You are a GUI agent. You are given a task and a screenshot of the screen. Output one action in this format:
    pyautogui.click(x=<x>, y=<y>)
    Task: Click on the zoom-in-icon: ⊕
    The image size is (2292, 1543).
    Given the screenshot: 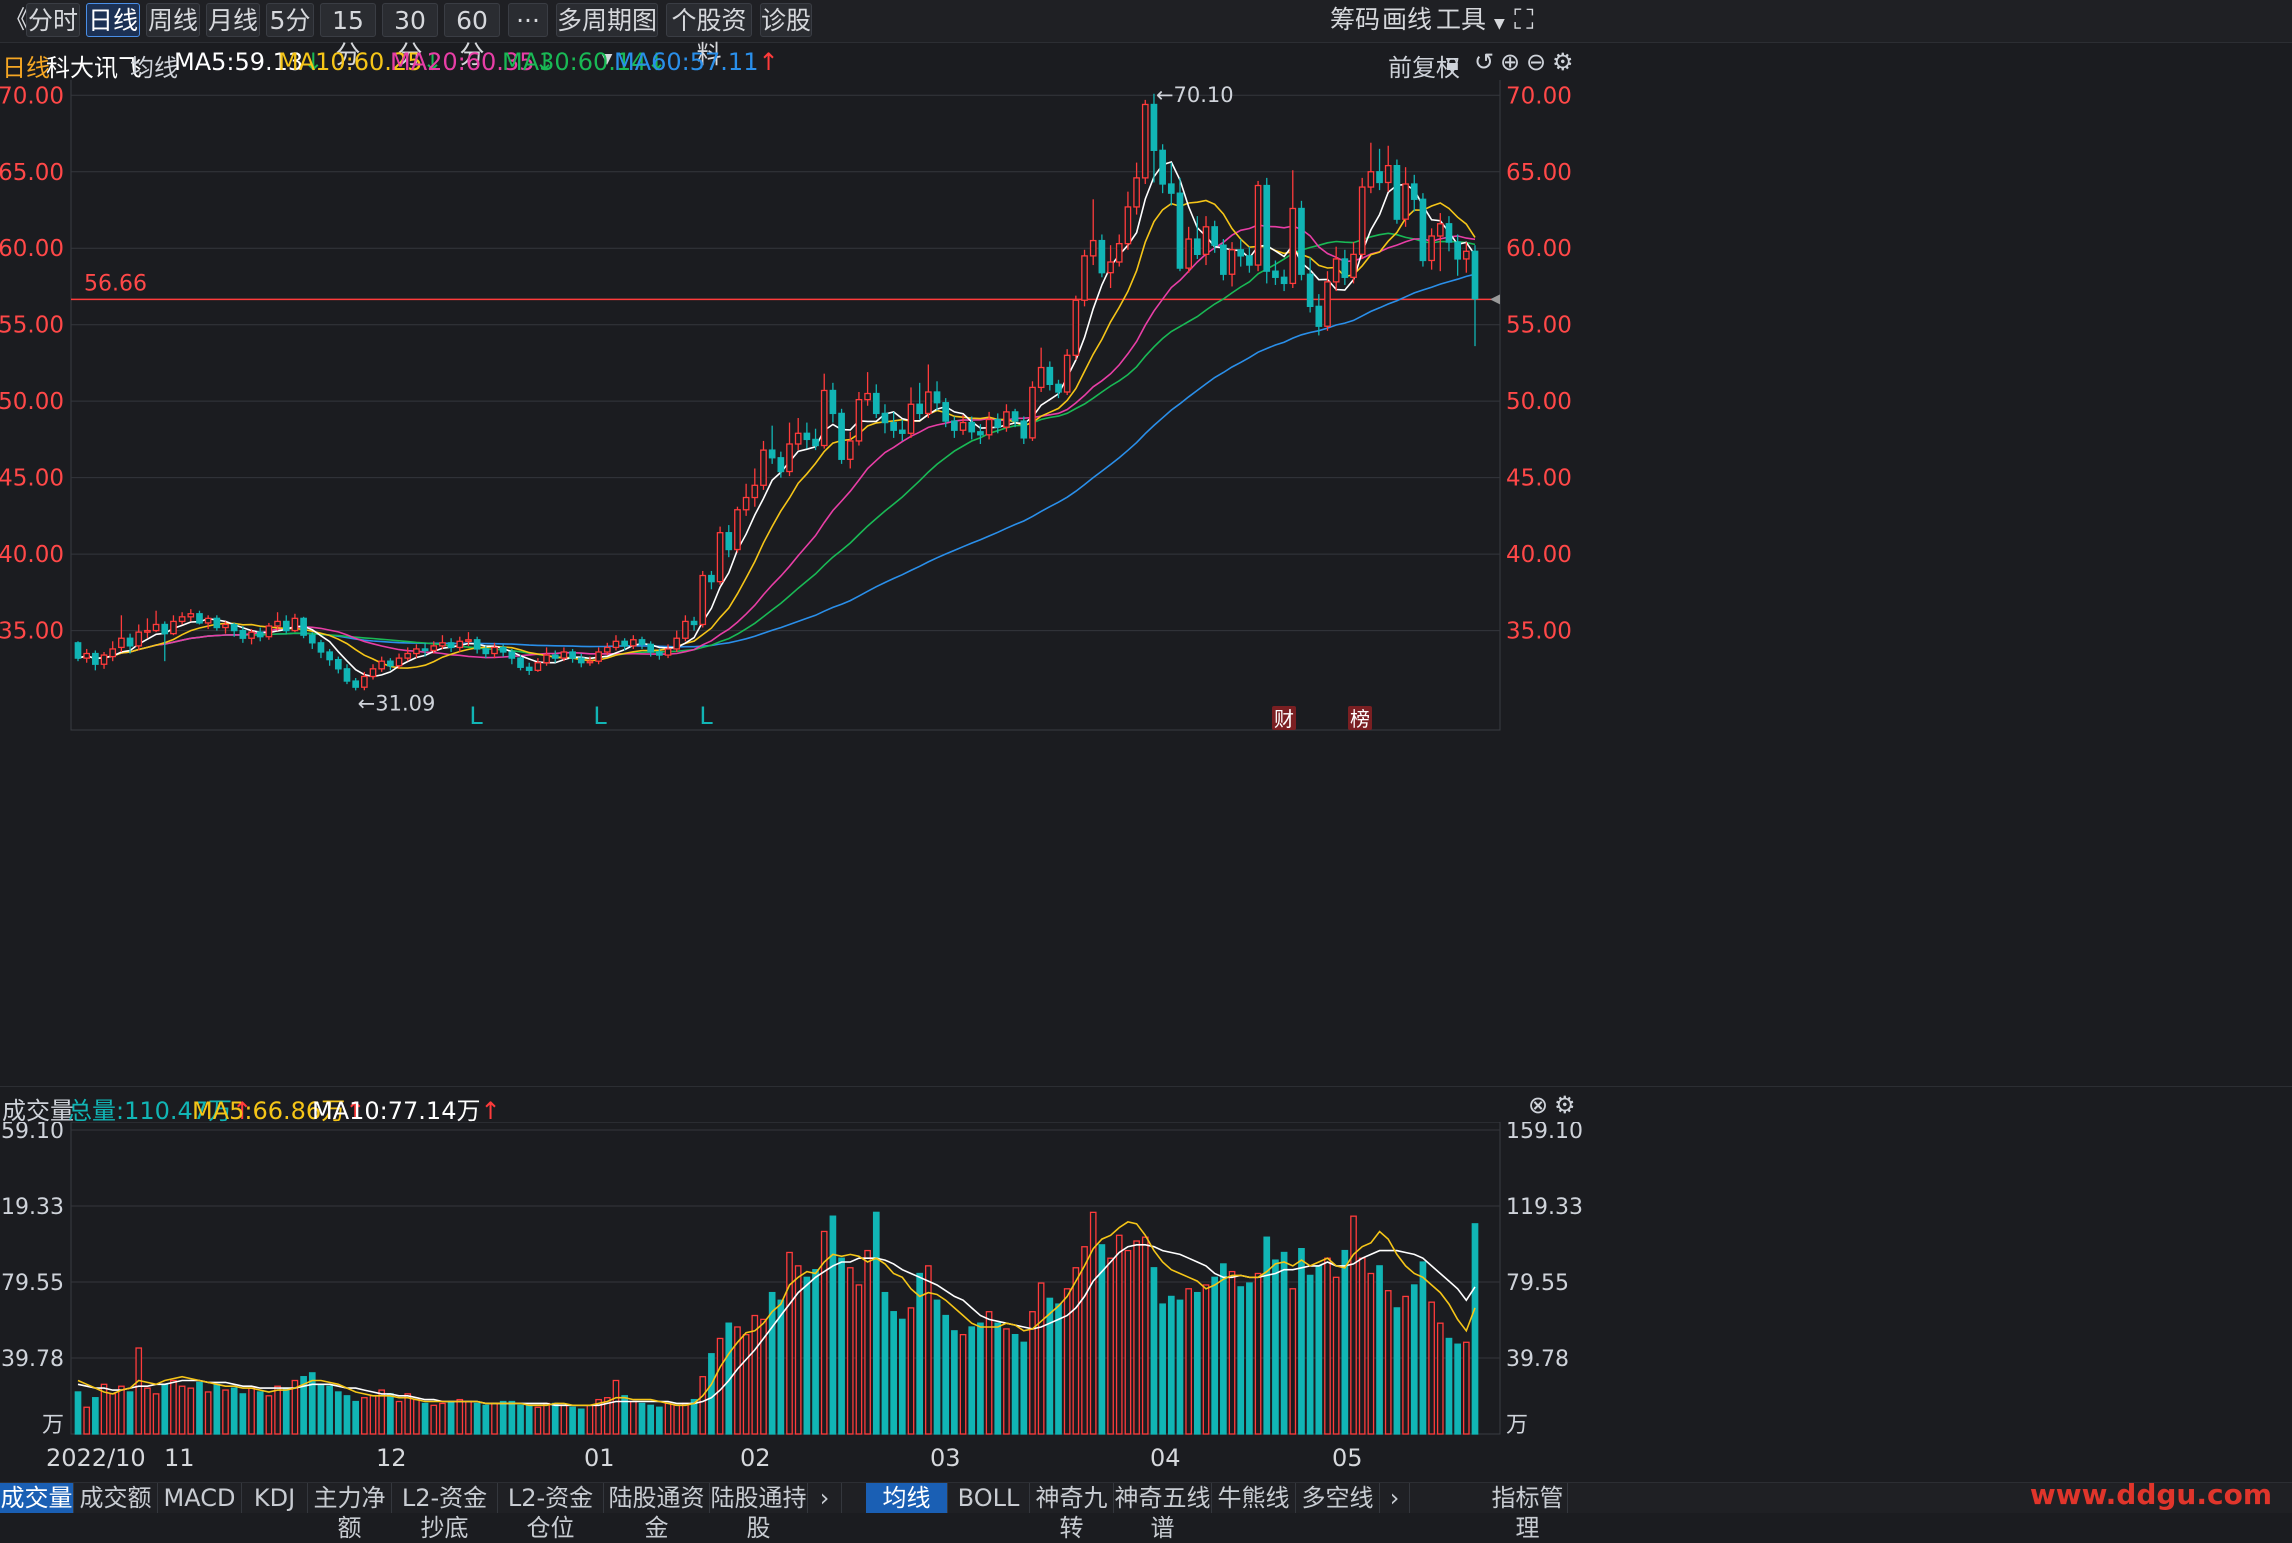 What is the action you would take?
    pyautogui.click(x=1510, y=62)
    